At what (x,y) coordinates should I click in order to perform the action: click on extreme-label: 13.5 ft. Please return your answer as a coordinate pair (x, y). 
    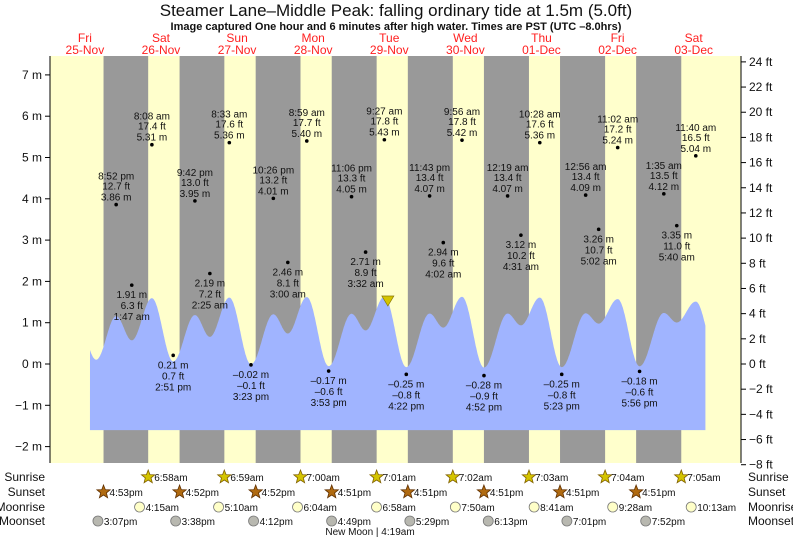
    Looking at the image, I should click on (664, 176).